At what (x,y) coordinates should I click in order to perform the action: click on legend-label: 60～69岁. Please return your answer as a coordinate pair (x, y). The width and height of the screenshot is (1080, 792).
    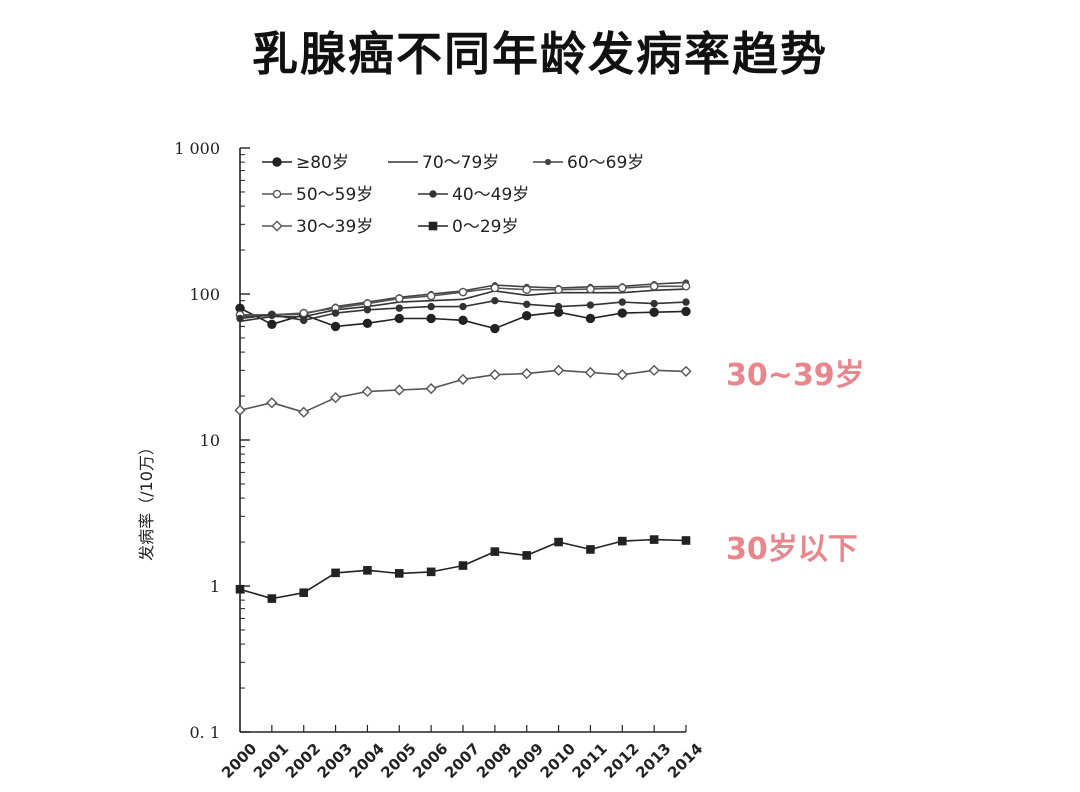
    Looking at the image, I should click on (605, 163).